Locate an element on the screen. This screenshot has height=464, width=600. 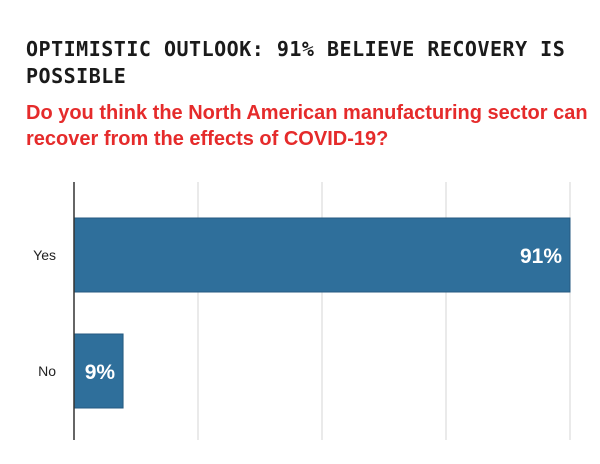
data-label-yes: 91% is located at coordinates (541, 256).